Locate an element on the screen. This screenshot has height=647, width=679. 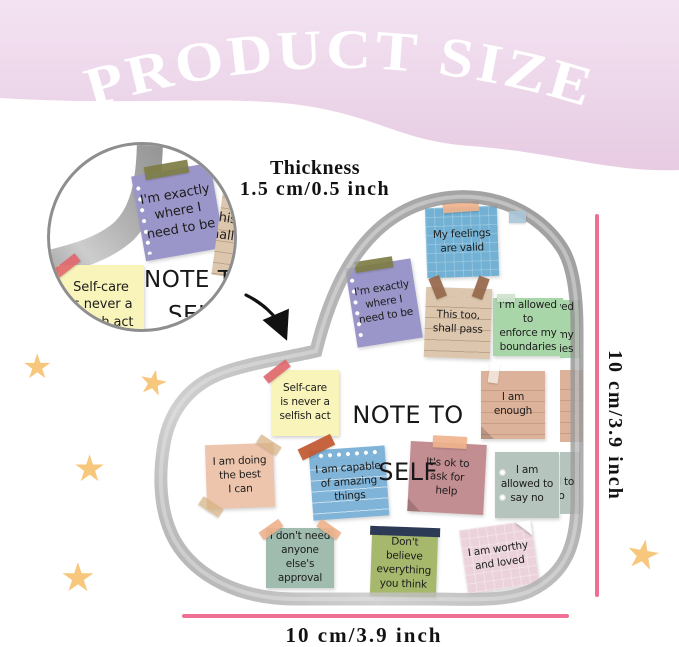
note-doing-best: I am doing the best I can is located at coordinates (240, 476).